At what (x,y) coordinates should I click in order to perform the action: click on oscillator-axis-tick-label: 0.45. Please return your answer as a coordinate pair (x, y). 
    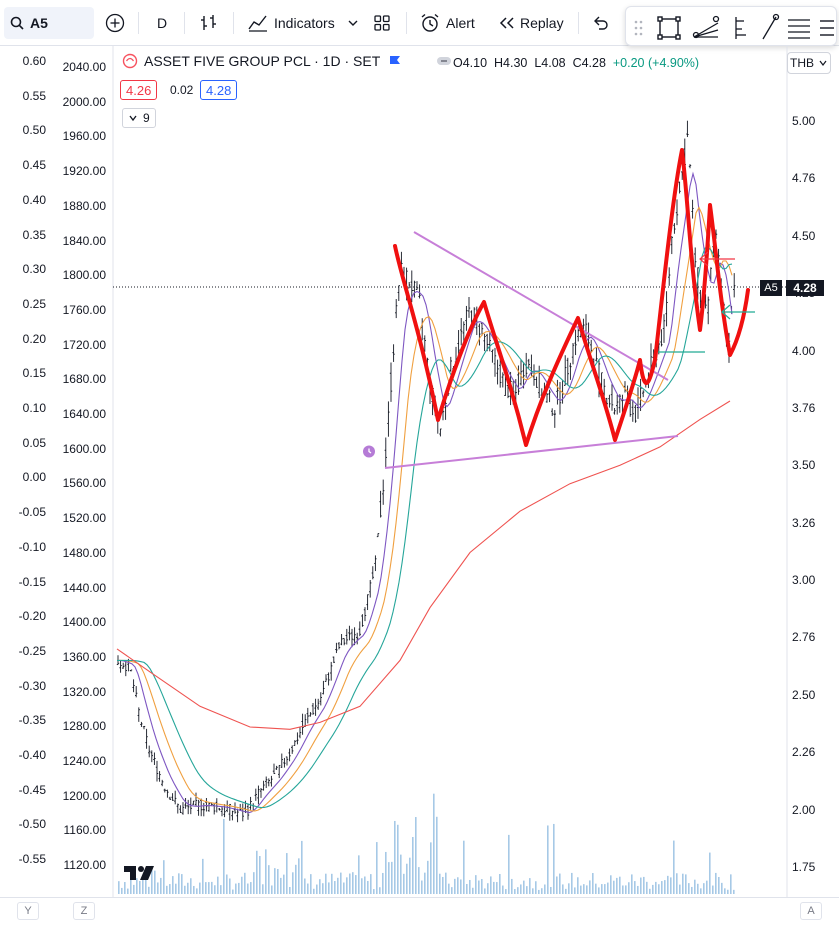
    Looking at the image, I should click on (34, 165).